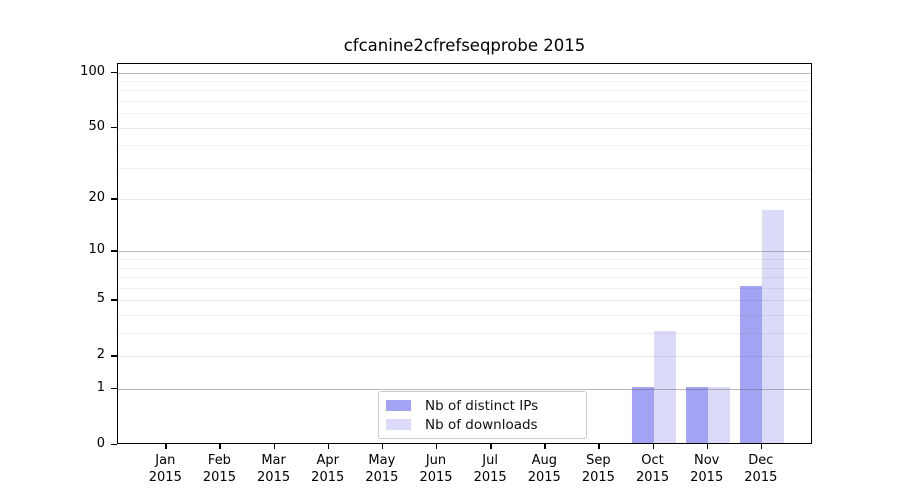 Image resolution: width=900 pixels, height=500 pixels. What do you see at coordinates (696, 415) in the screenshot?
I see `bar-distinct-ips-nov` at bounding box center [696, 415].